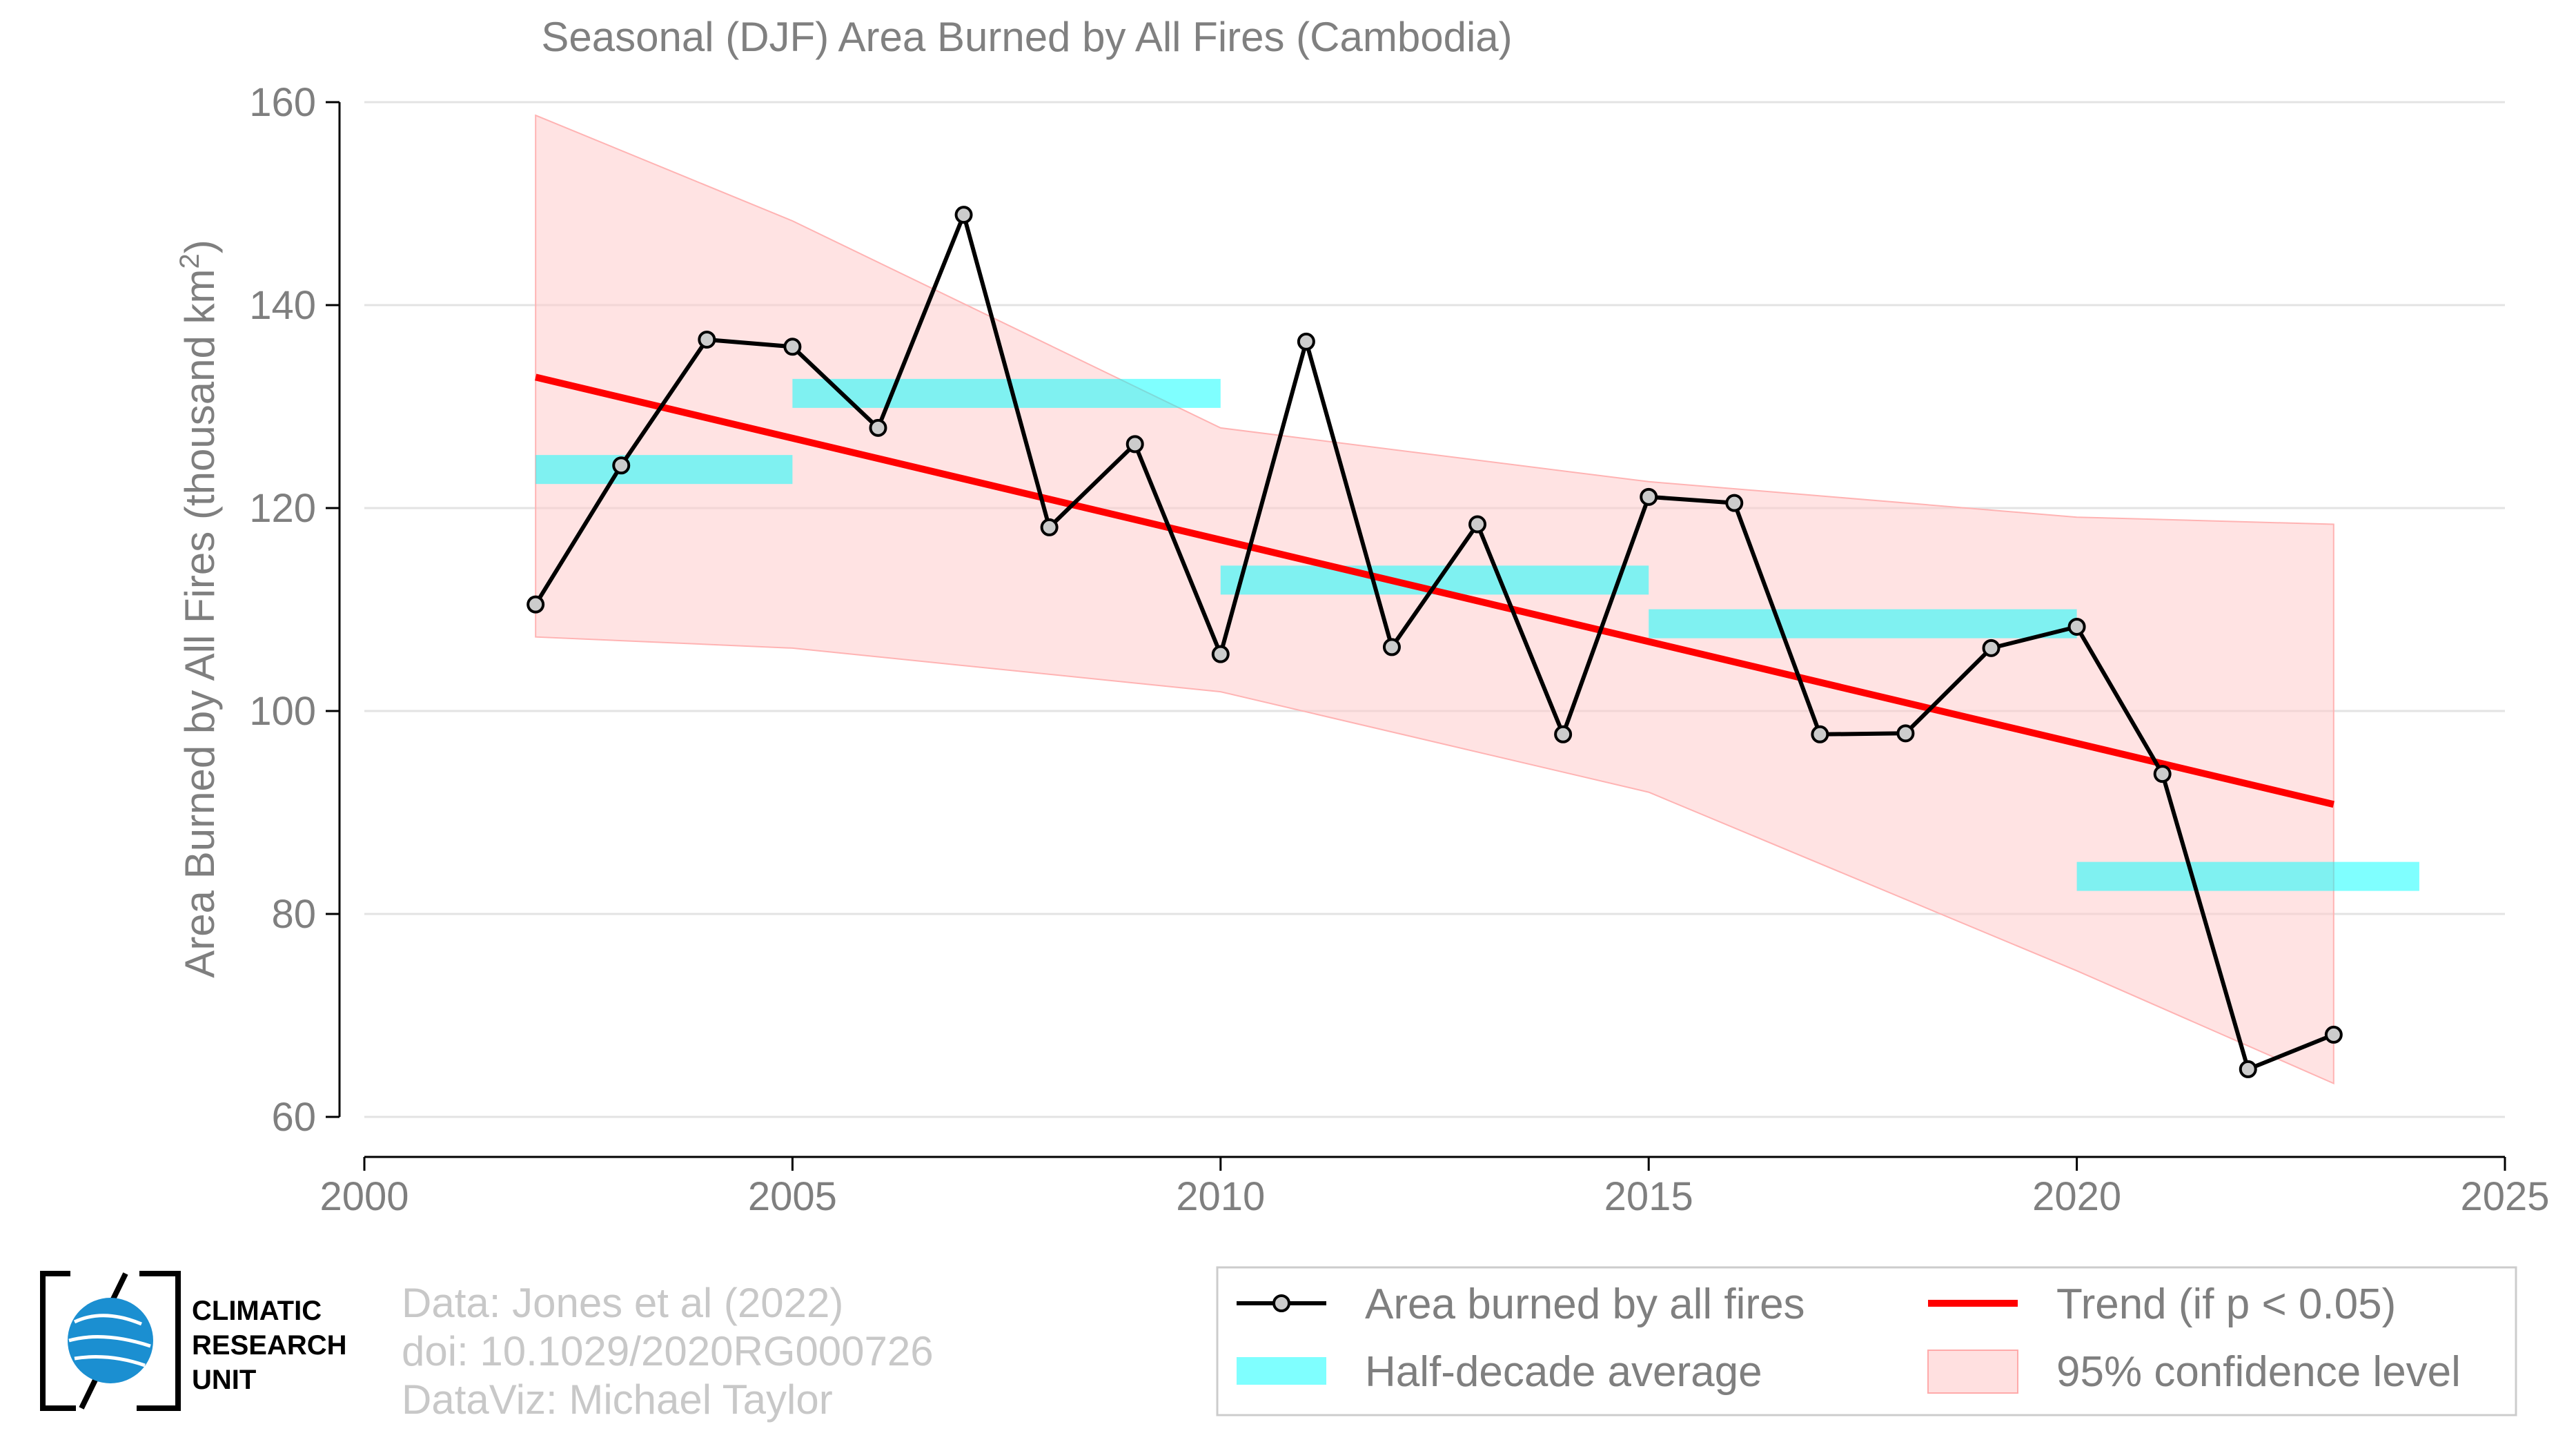  Describe the element at coordinates (2248, 1069) in the screenshot. I see `data-point-2022` at that location.